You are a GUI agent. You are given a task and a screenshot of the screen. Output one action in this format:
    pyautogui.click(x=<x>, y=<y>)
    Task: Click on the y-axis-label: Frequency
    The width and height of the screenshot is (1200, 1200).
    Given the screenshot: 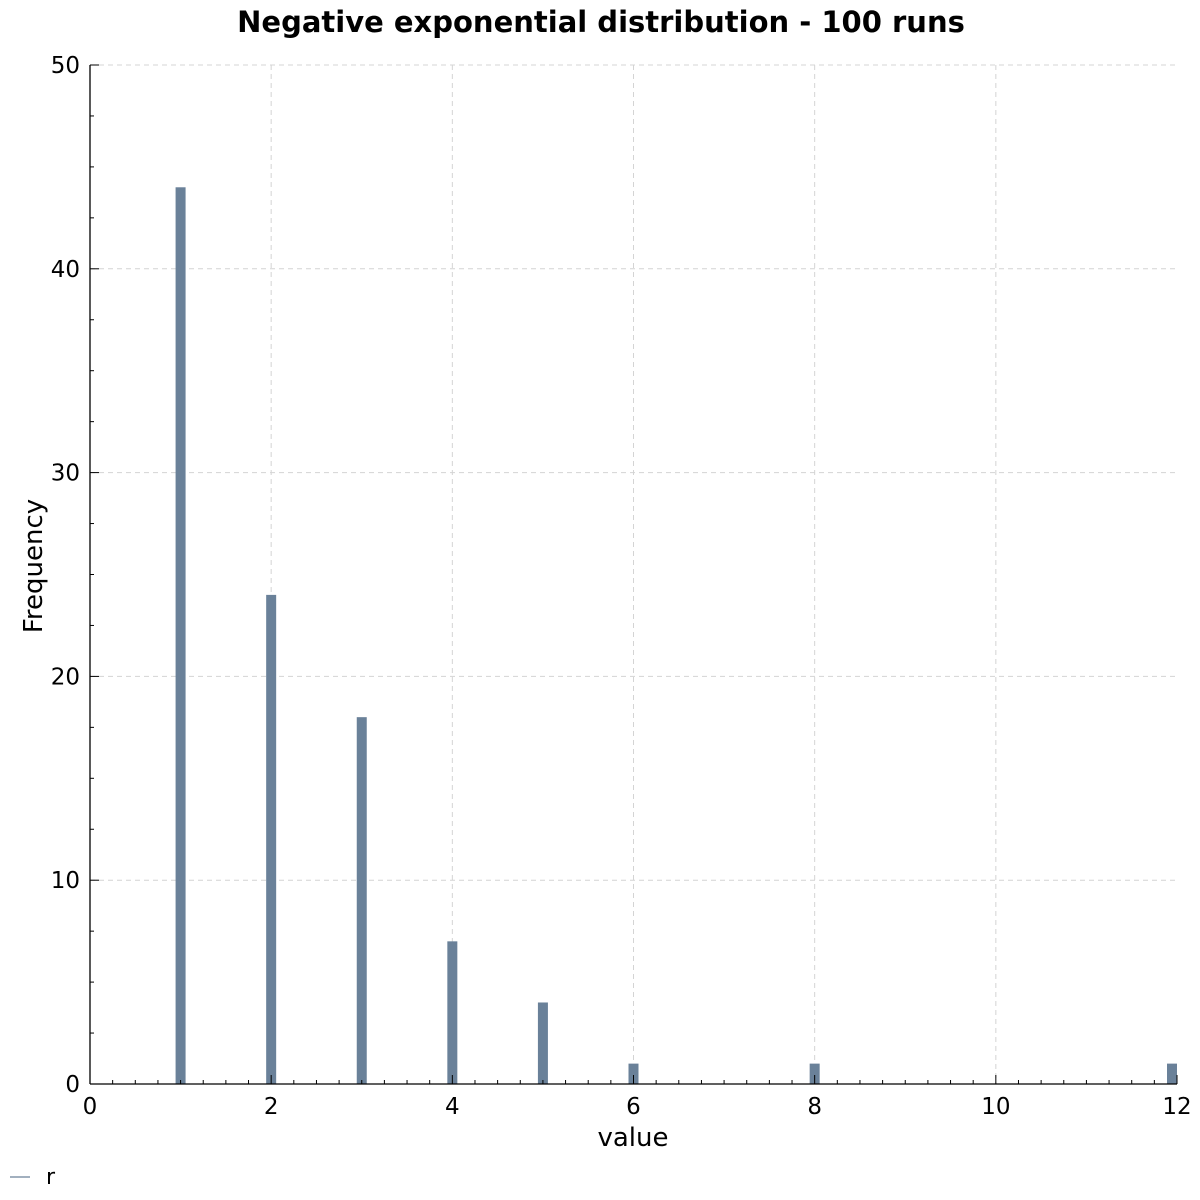 What is the action you would take?
    pyautogui.click(x=34, y=566)
    